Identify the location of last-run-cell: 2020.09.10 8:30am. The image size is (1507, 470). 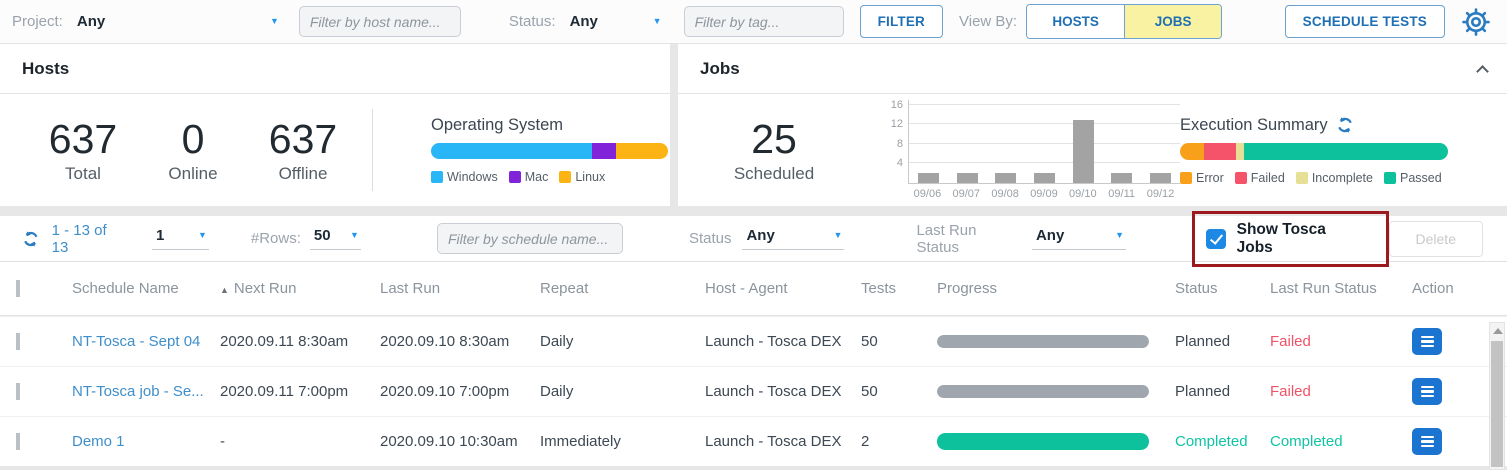
(445, 341).